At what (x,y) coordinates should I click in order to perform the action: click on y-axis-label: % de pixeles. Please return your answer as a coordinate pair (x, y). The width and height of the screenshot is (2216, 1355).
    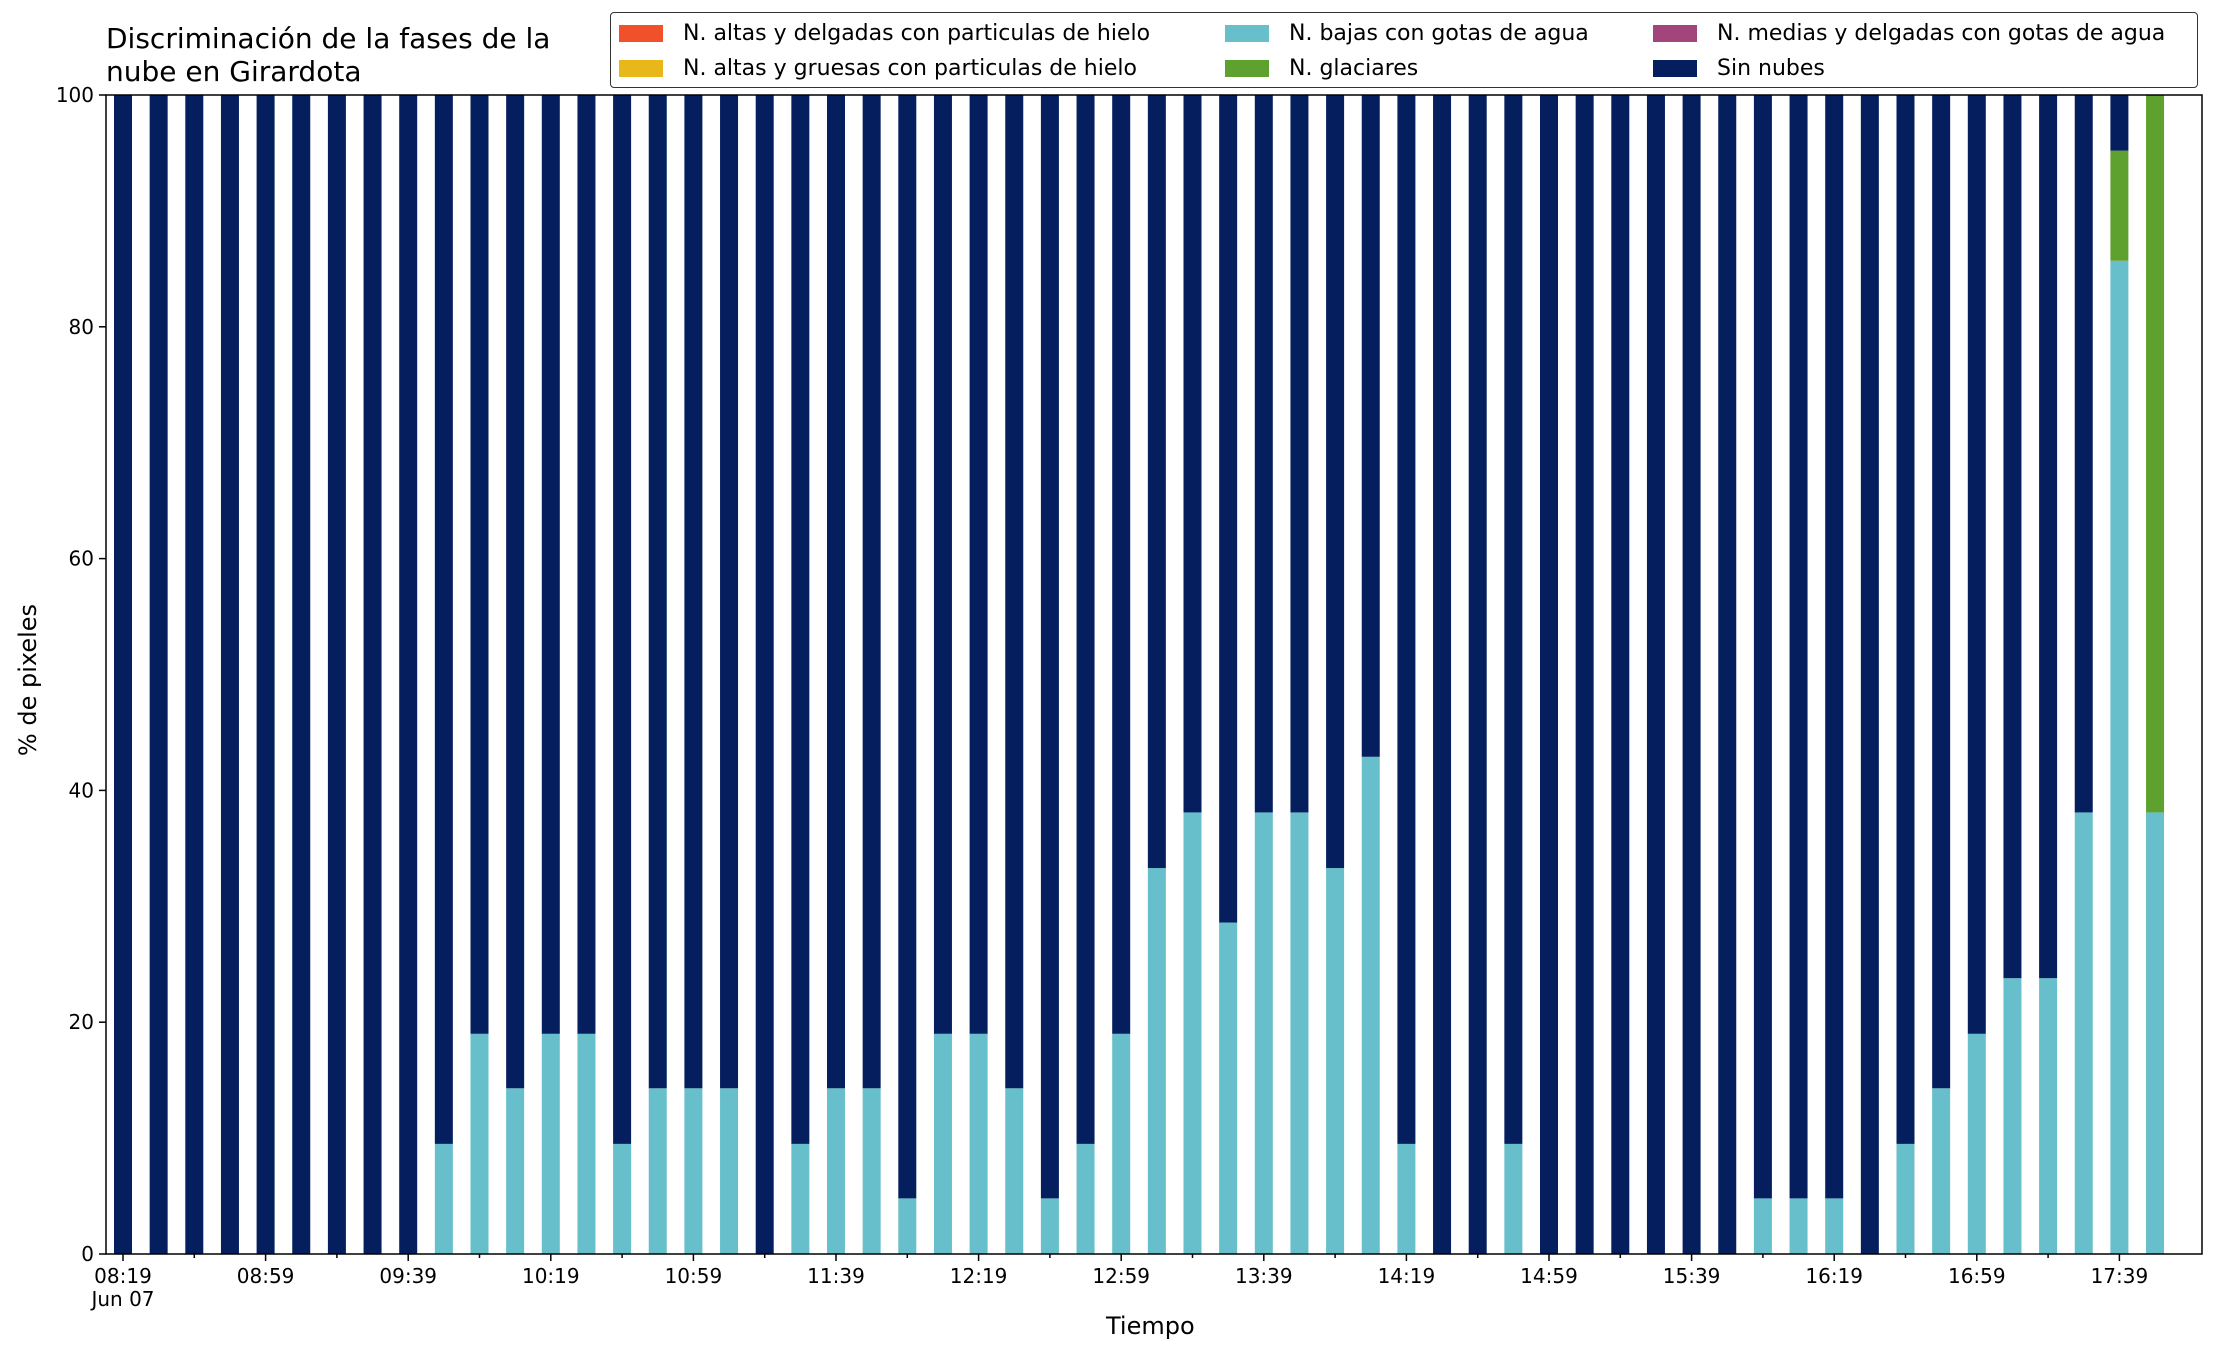
    Looking at the image, I should click on (28, 680).